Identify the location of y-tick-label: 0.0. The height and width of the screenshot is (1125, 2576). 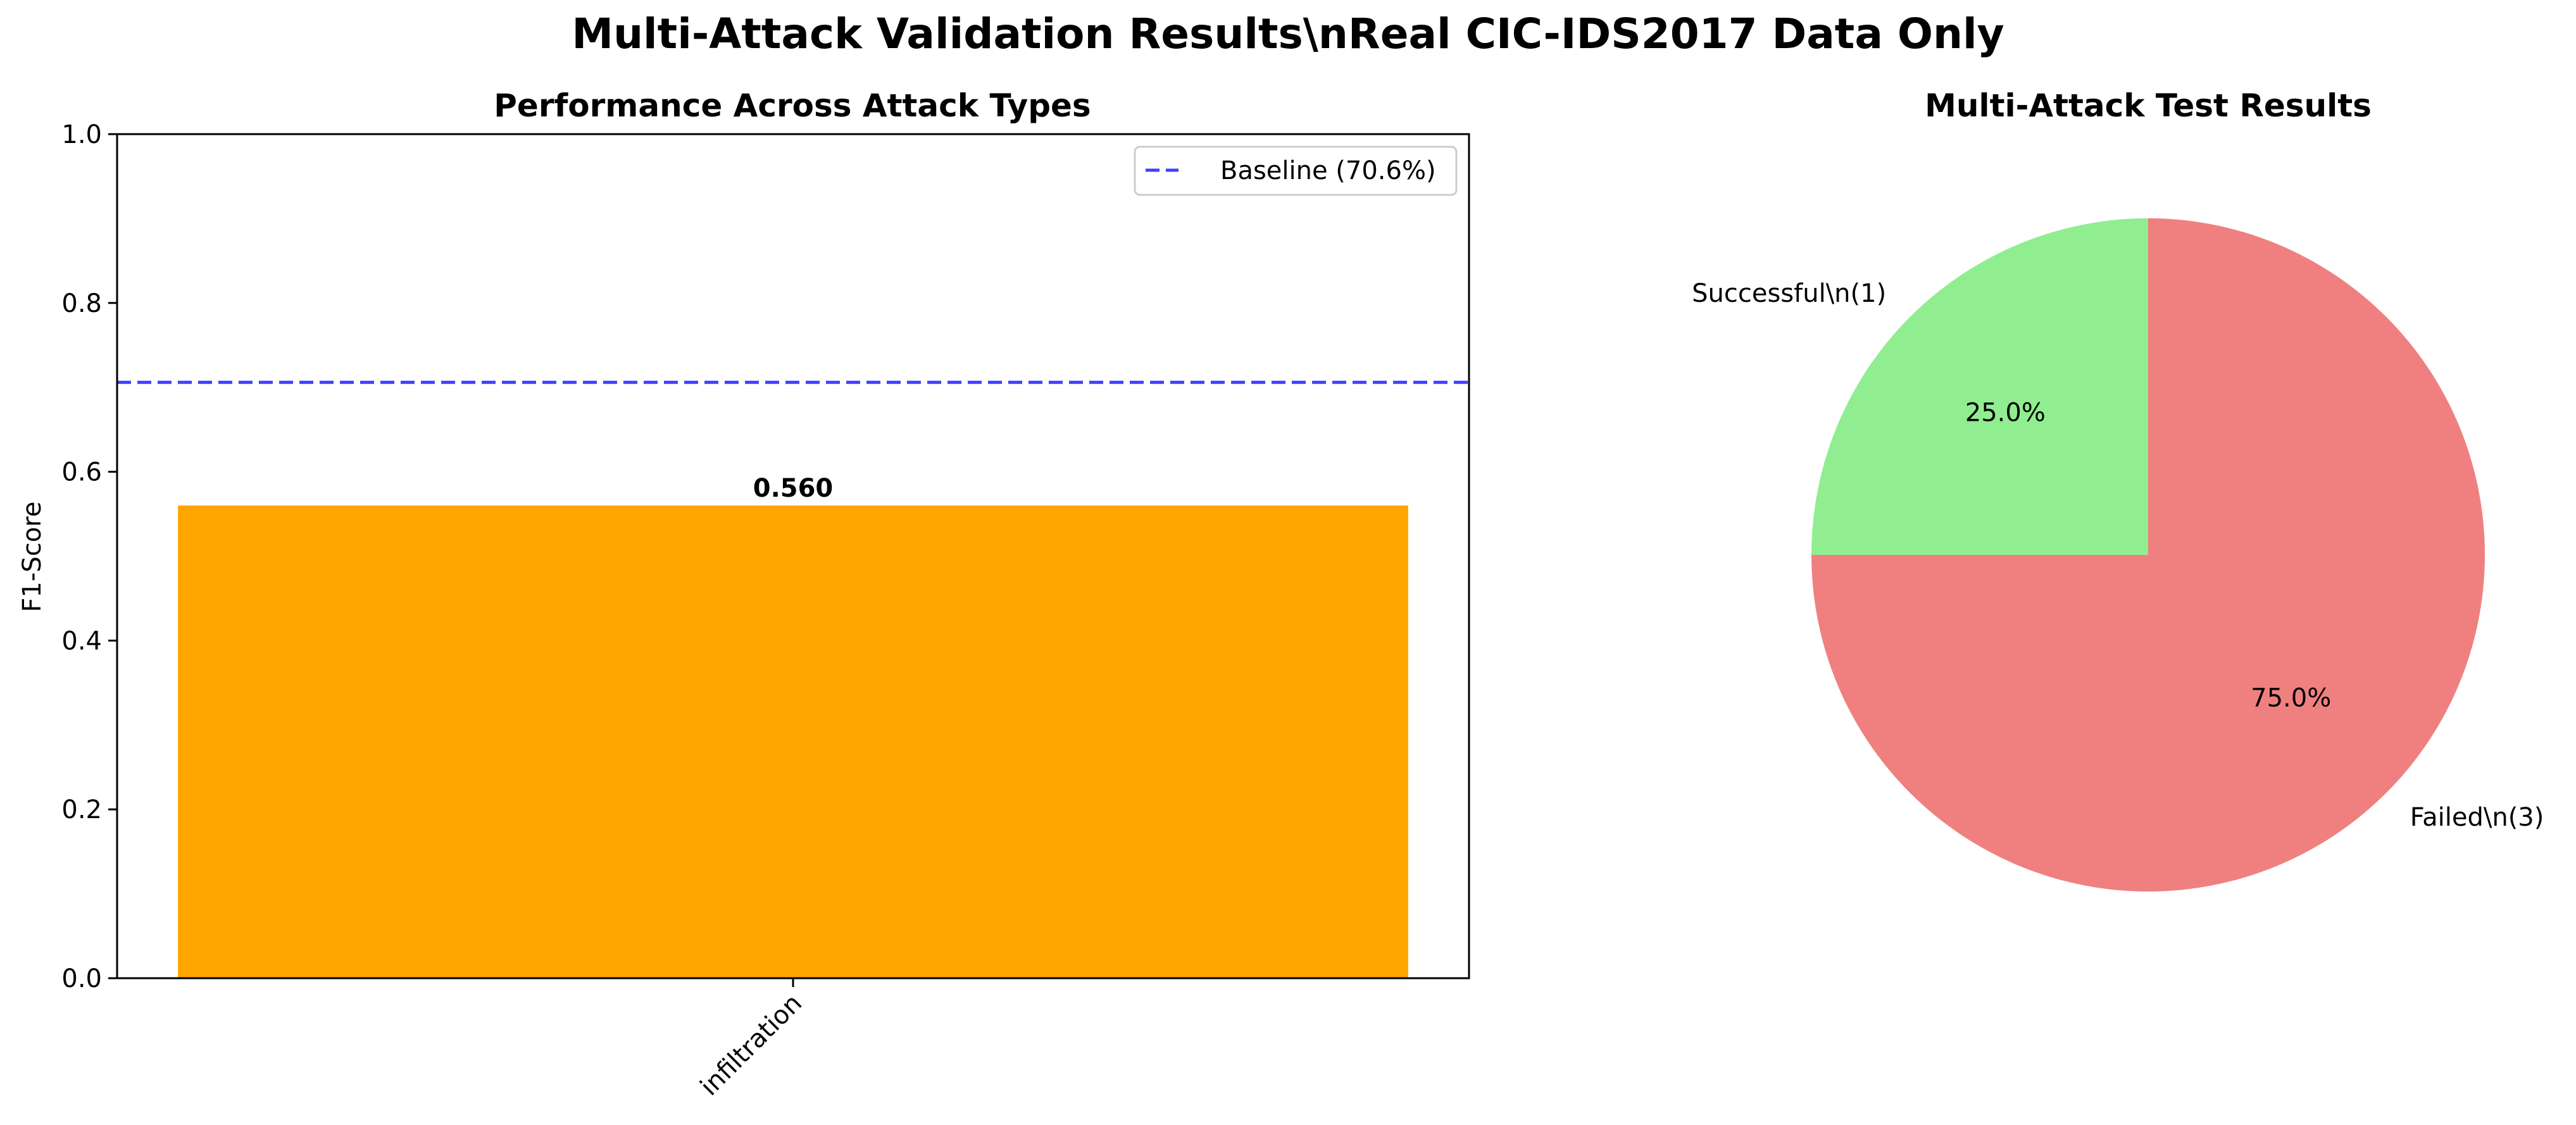
(82, 979).